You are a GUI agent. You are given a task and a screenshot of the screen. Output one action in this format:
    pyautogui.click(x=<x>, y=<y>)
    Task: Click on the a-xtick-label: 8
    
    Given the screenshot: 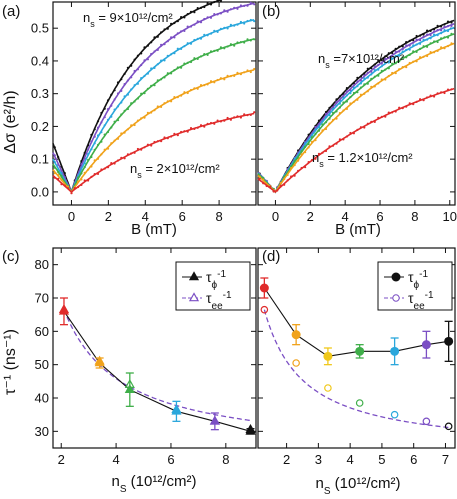 What is the action you would take?
    pyautogui.click(x=218, y=216)
    